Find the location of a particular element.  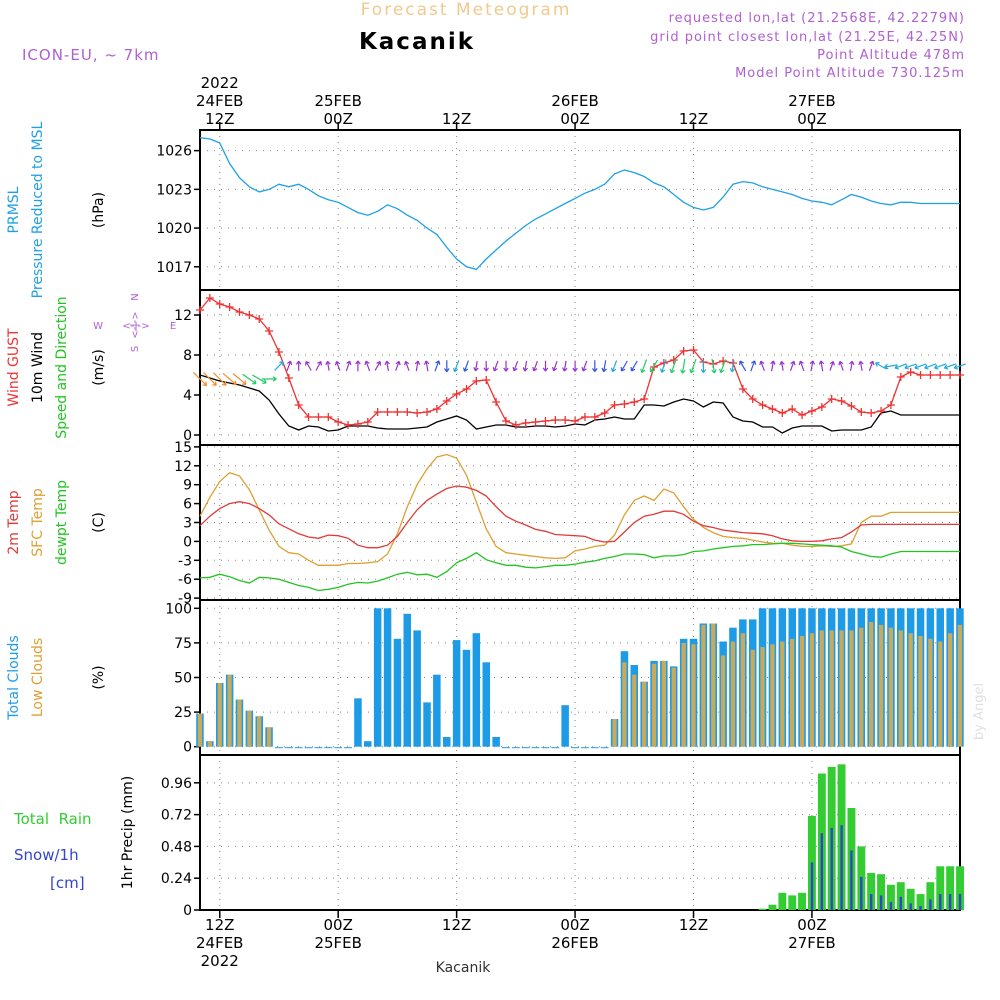

x-tick-label-bottom: 00Z is located at coordinates (574, 925).